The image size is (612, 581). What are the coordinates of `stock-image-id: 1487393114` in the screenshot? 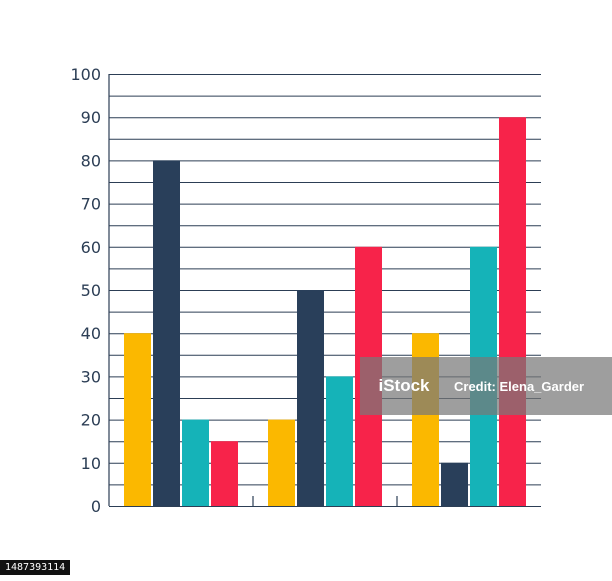 It's located at (35, 567).